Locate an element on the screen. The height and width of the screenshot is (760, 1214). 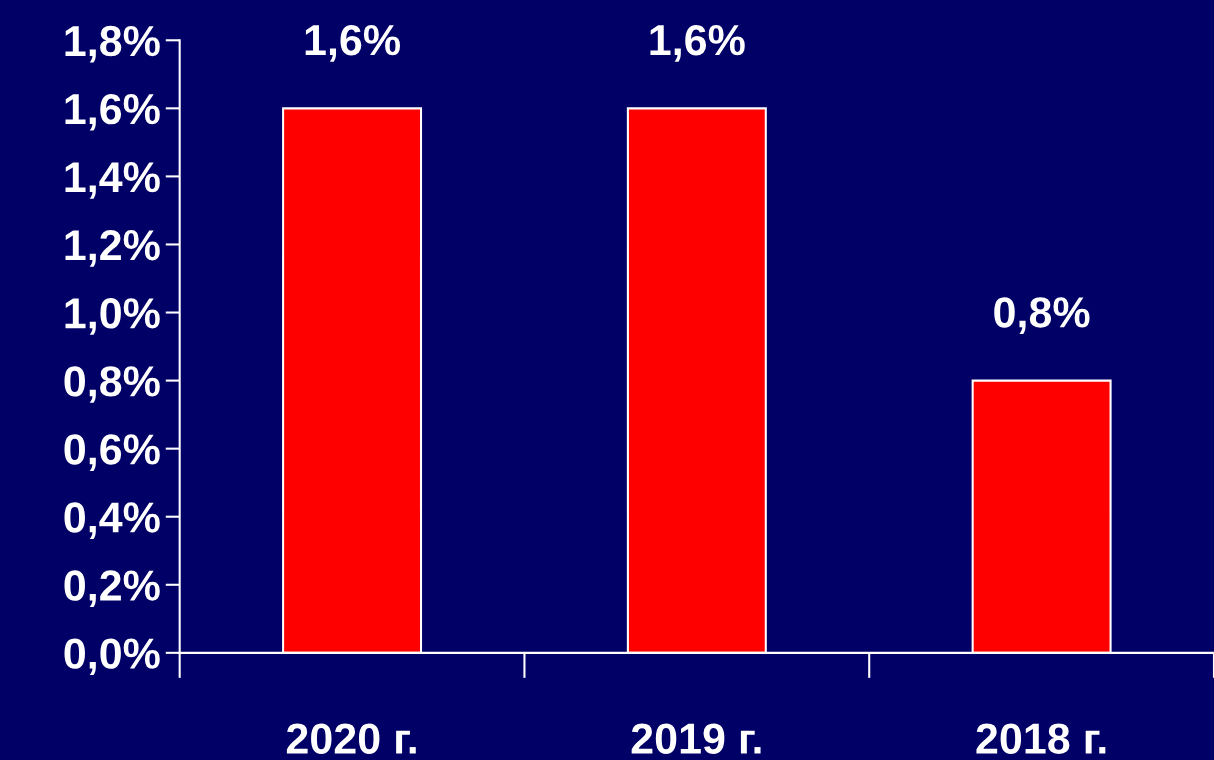
y-tick-label: 0,4% is located at coordinates (112, 520).